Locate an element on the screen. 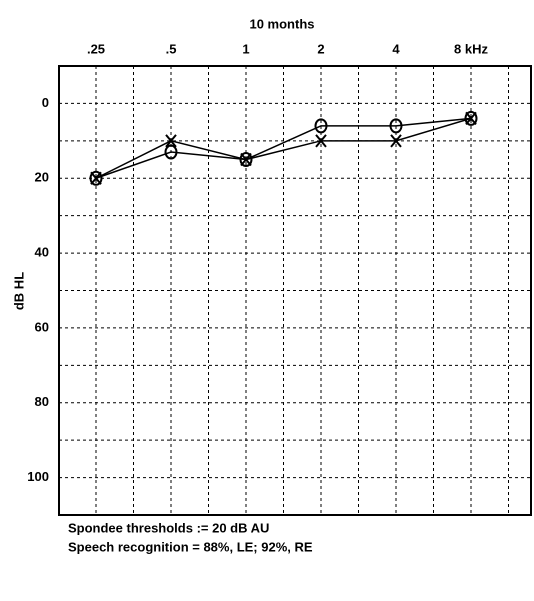  x-tick-label: .25 is located at coordinates (96, 48).